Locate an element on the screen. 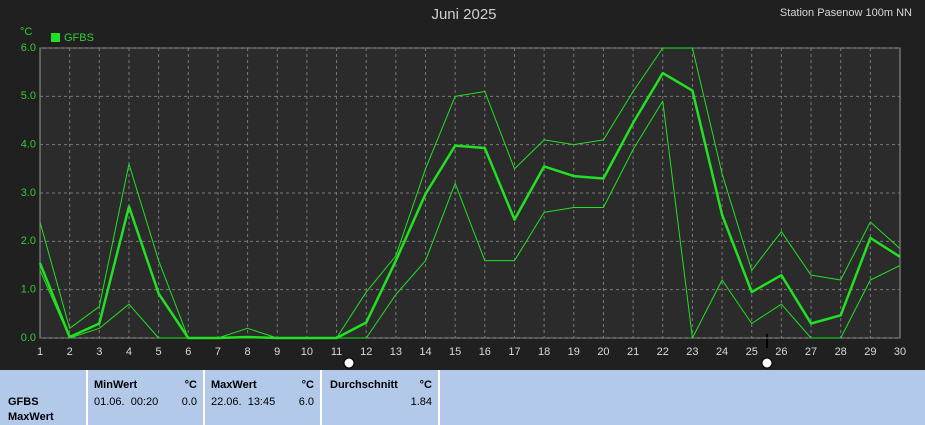 Image resolution: width=925 pixels, height=425 pixels. x-tick-label: 26 is located at coordinates (781, 352).